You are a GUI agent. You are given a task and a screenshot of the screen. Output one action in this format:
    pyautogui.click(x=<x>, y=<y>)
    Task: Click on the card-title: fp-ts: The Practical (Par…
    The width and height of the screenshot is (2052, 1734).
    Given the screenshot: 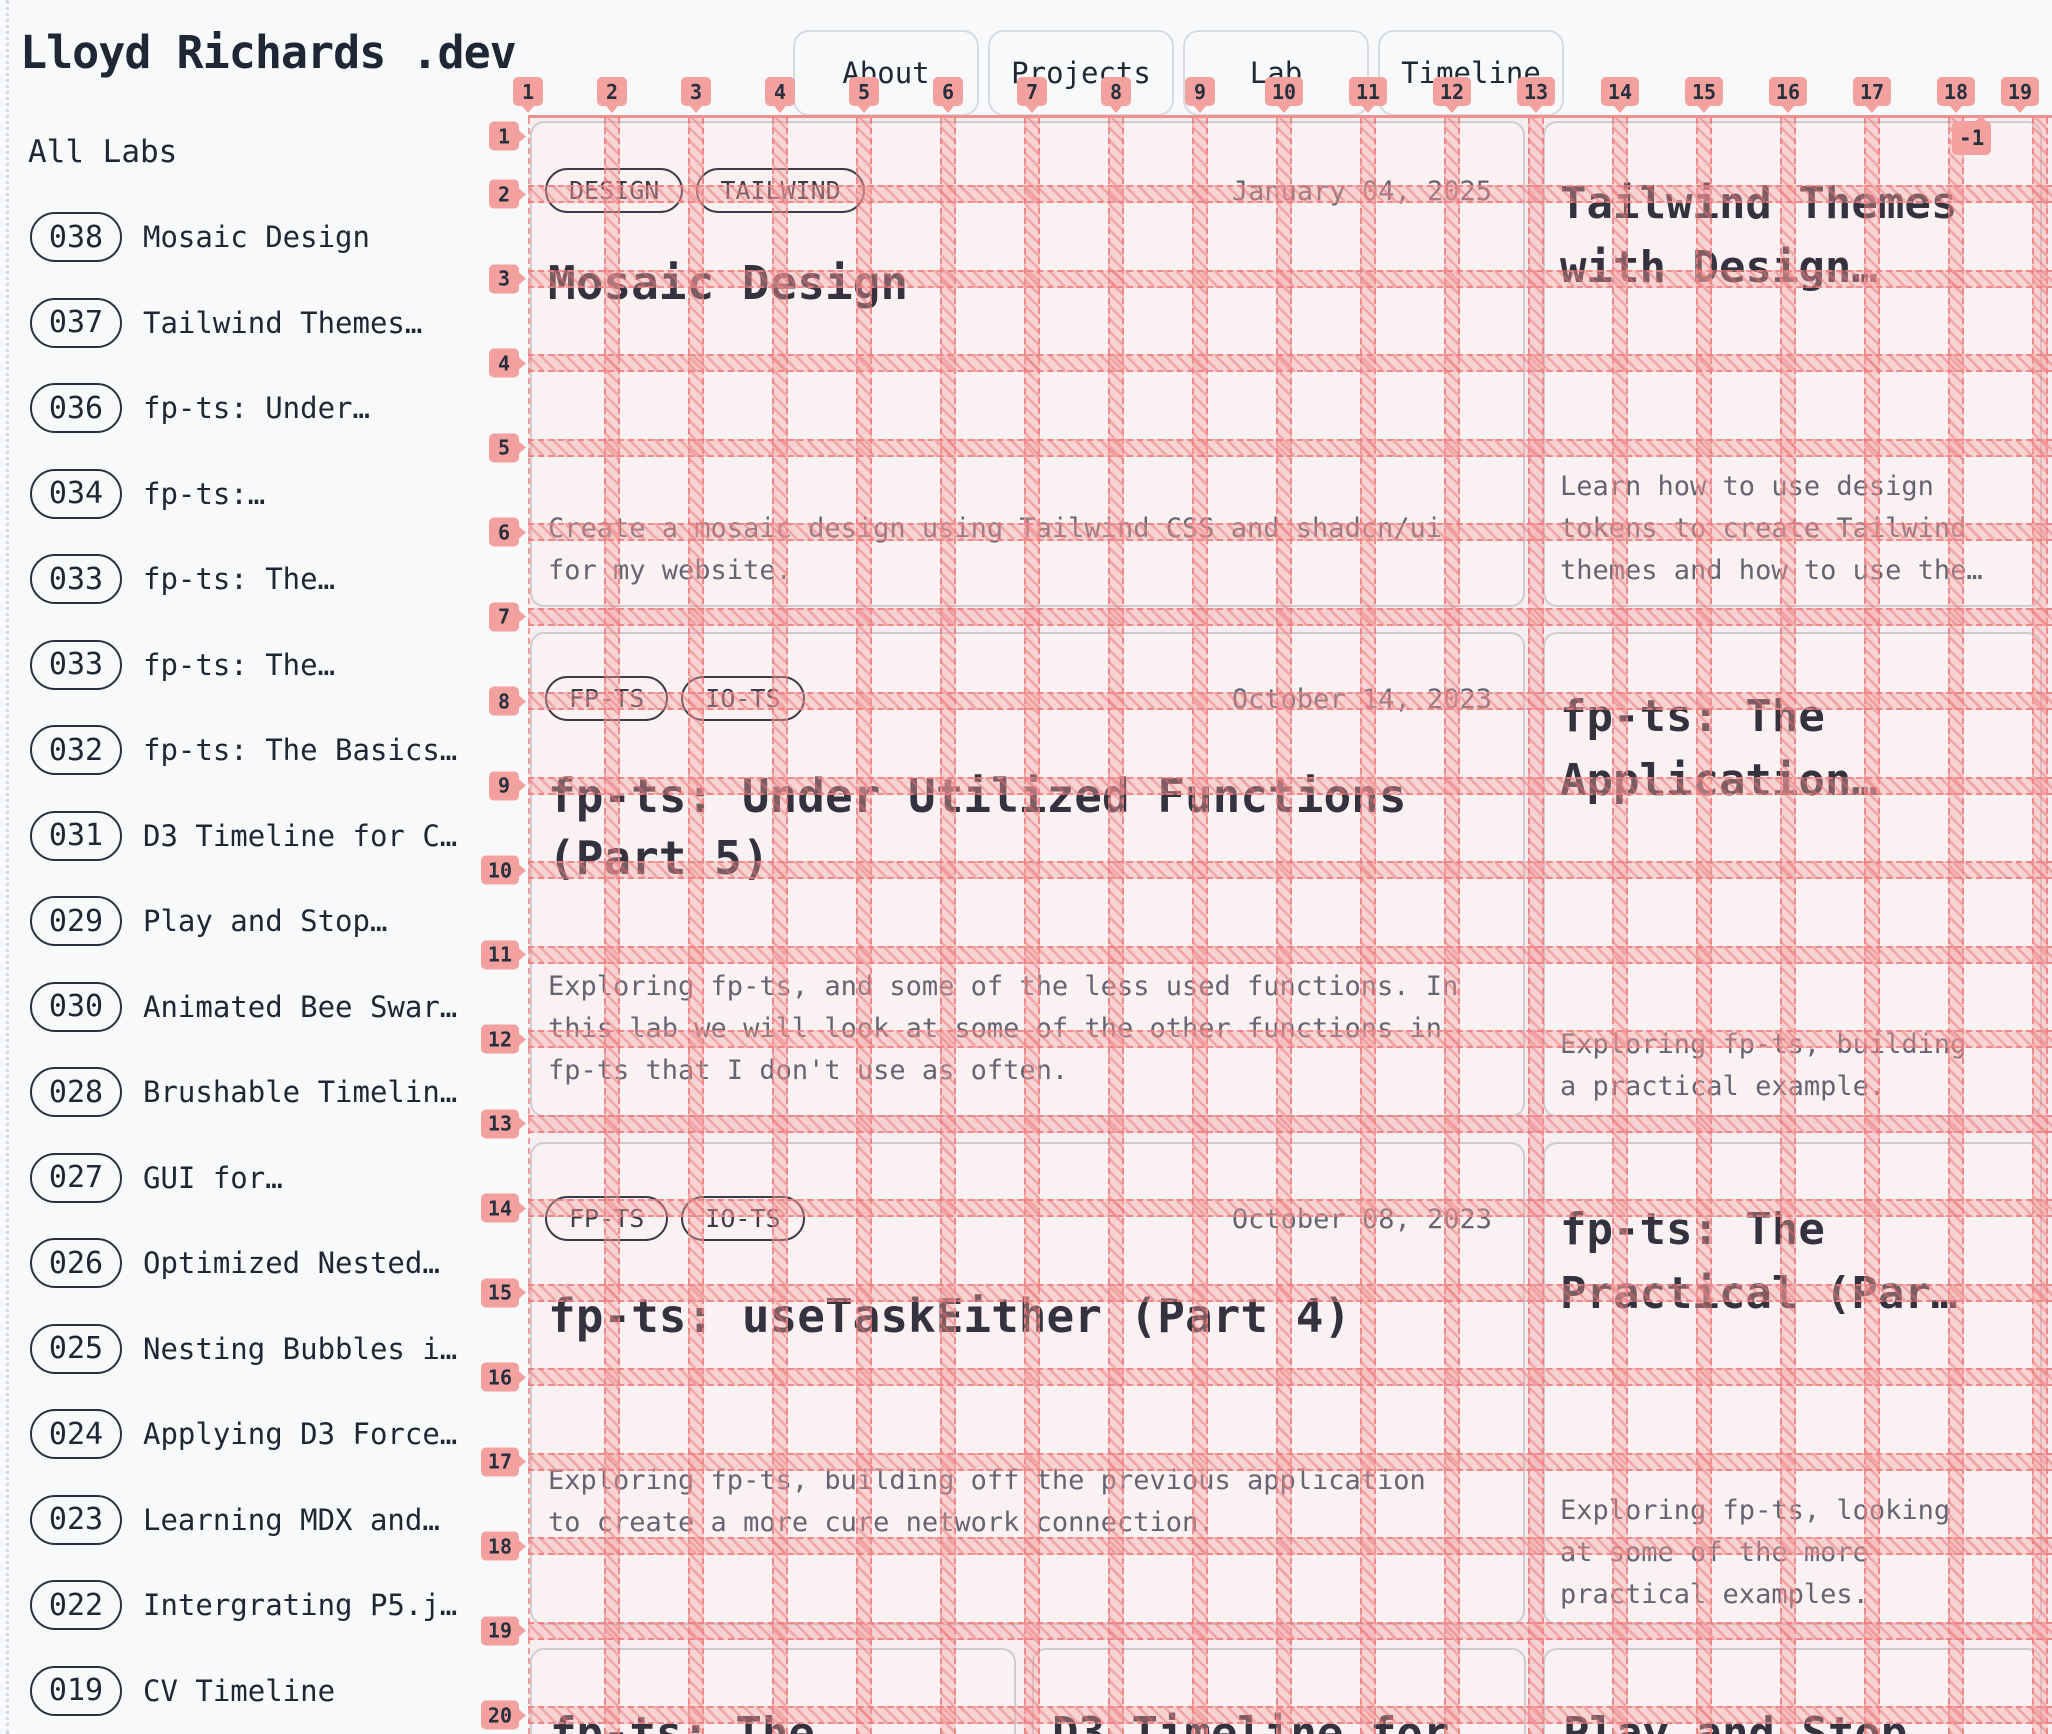 What is the action you would take?
    pyautogui.click(x=1759, y=1261)
    